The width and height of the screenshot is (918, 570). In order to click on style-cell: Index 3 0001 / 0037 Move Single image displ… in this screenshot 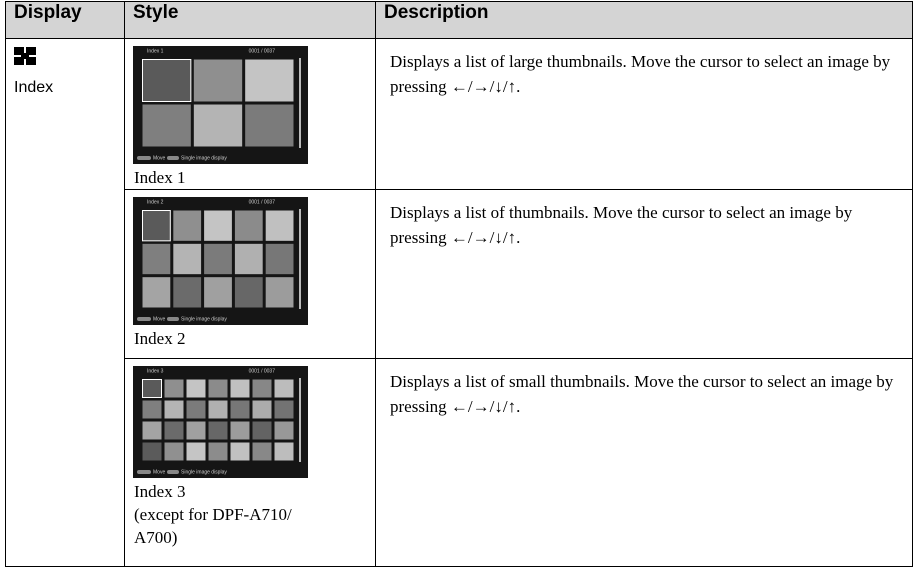, I will do `click(250, 462)`.